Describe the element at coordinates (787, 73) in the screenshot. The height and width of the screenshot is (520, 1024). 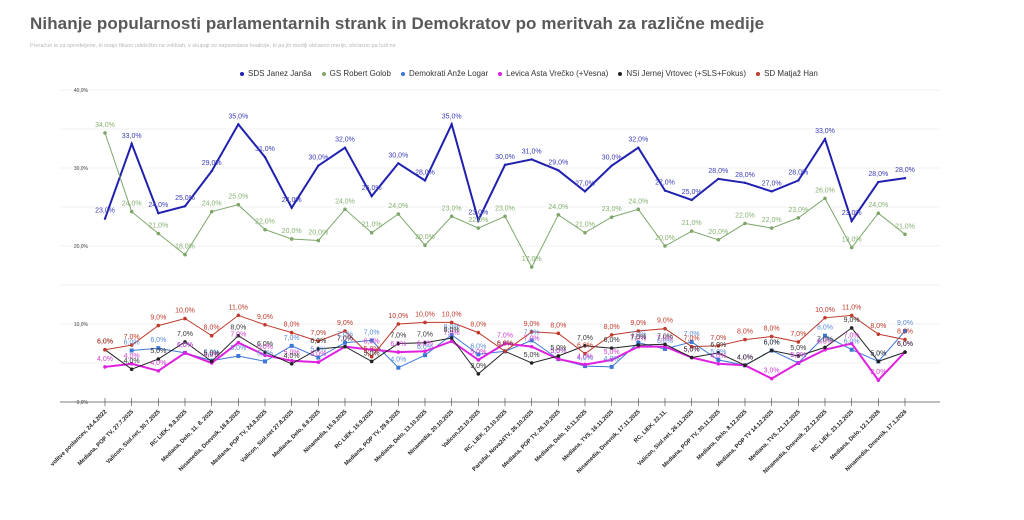
I see `legend-item: SD Matjaž Han` at that location.